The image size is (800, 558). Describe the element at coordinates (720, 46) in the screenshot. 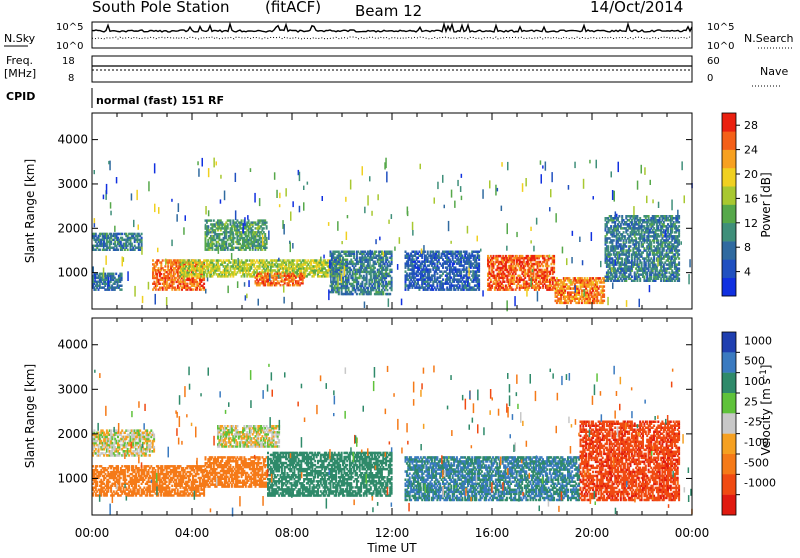

I see `noise-right-tick-bottom: 10^0` at that location.